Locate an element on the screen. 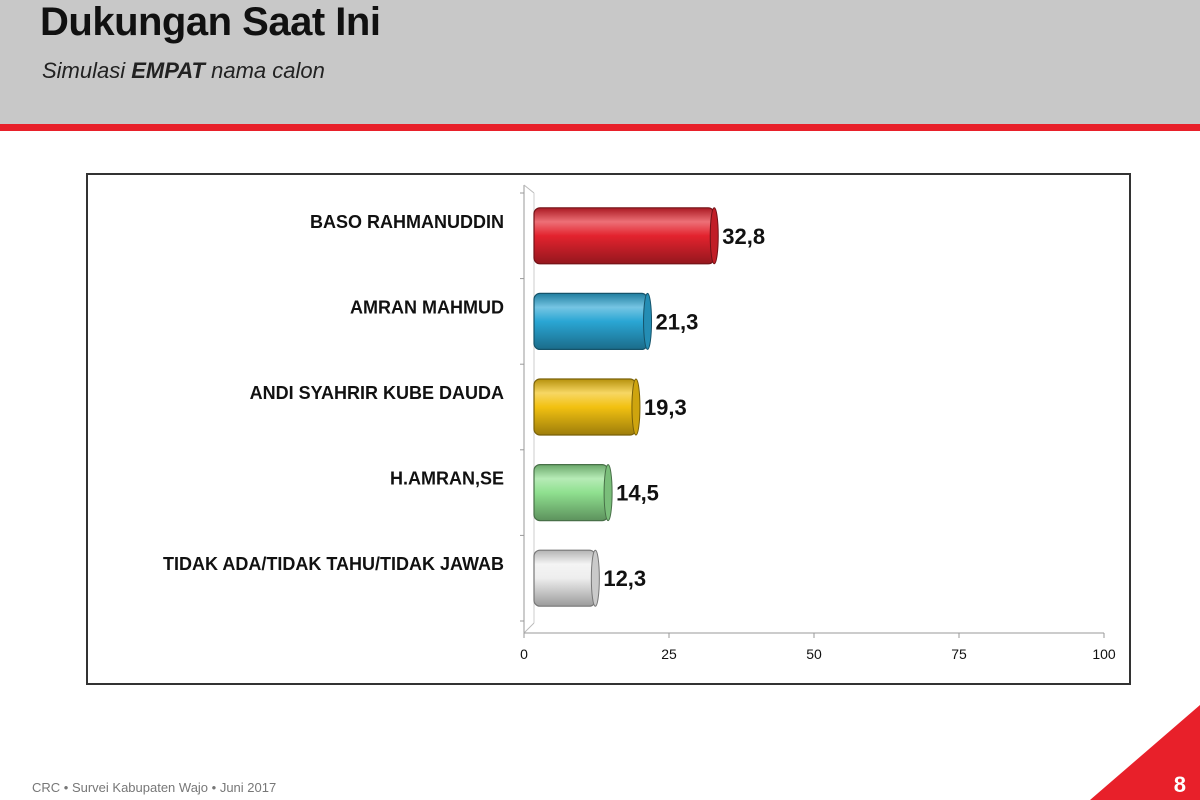  value-label: 32,8 is located at coordinates (743, 236).